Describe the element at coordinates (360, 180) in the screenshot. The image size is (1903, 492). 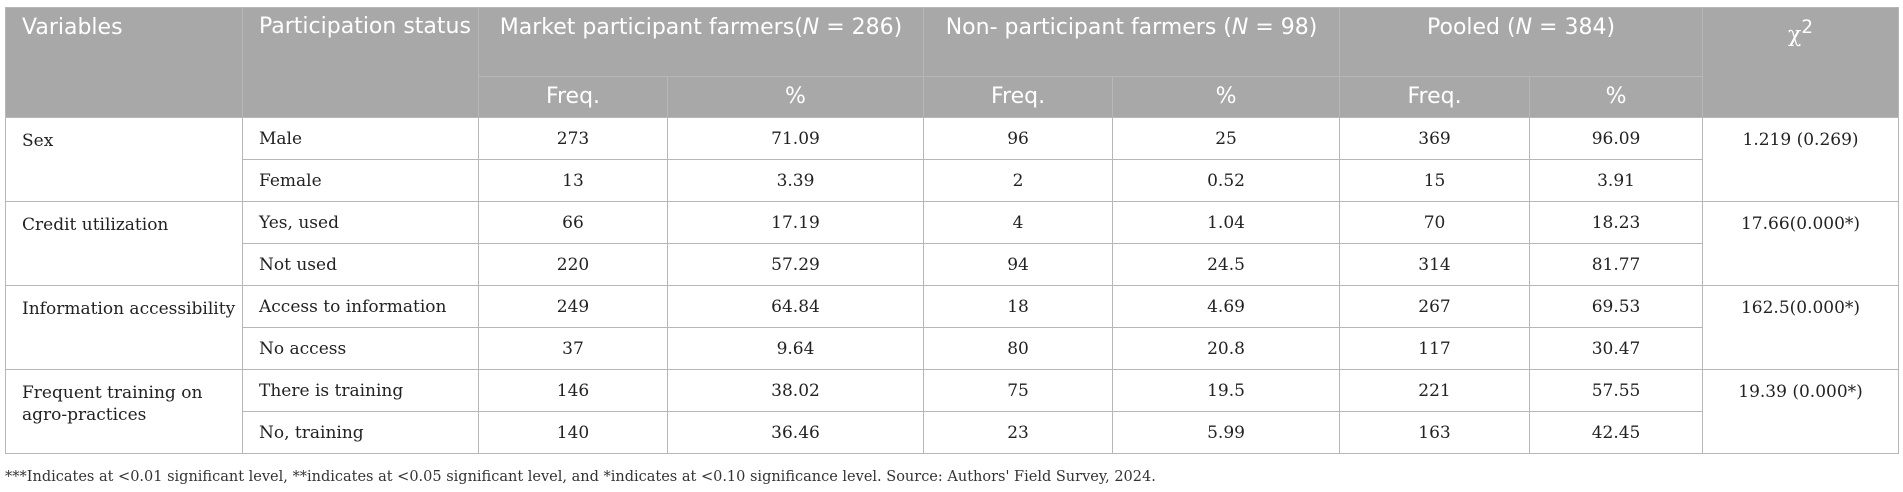
I see `status-cell: Female` at that location.